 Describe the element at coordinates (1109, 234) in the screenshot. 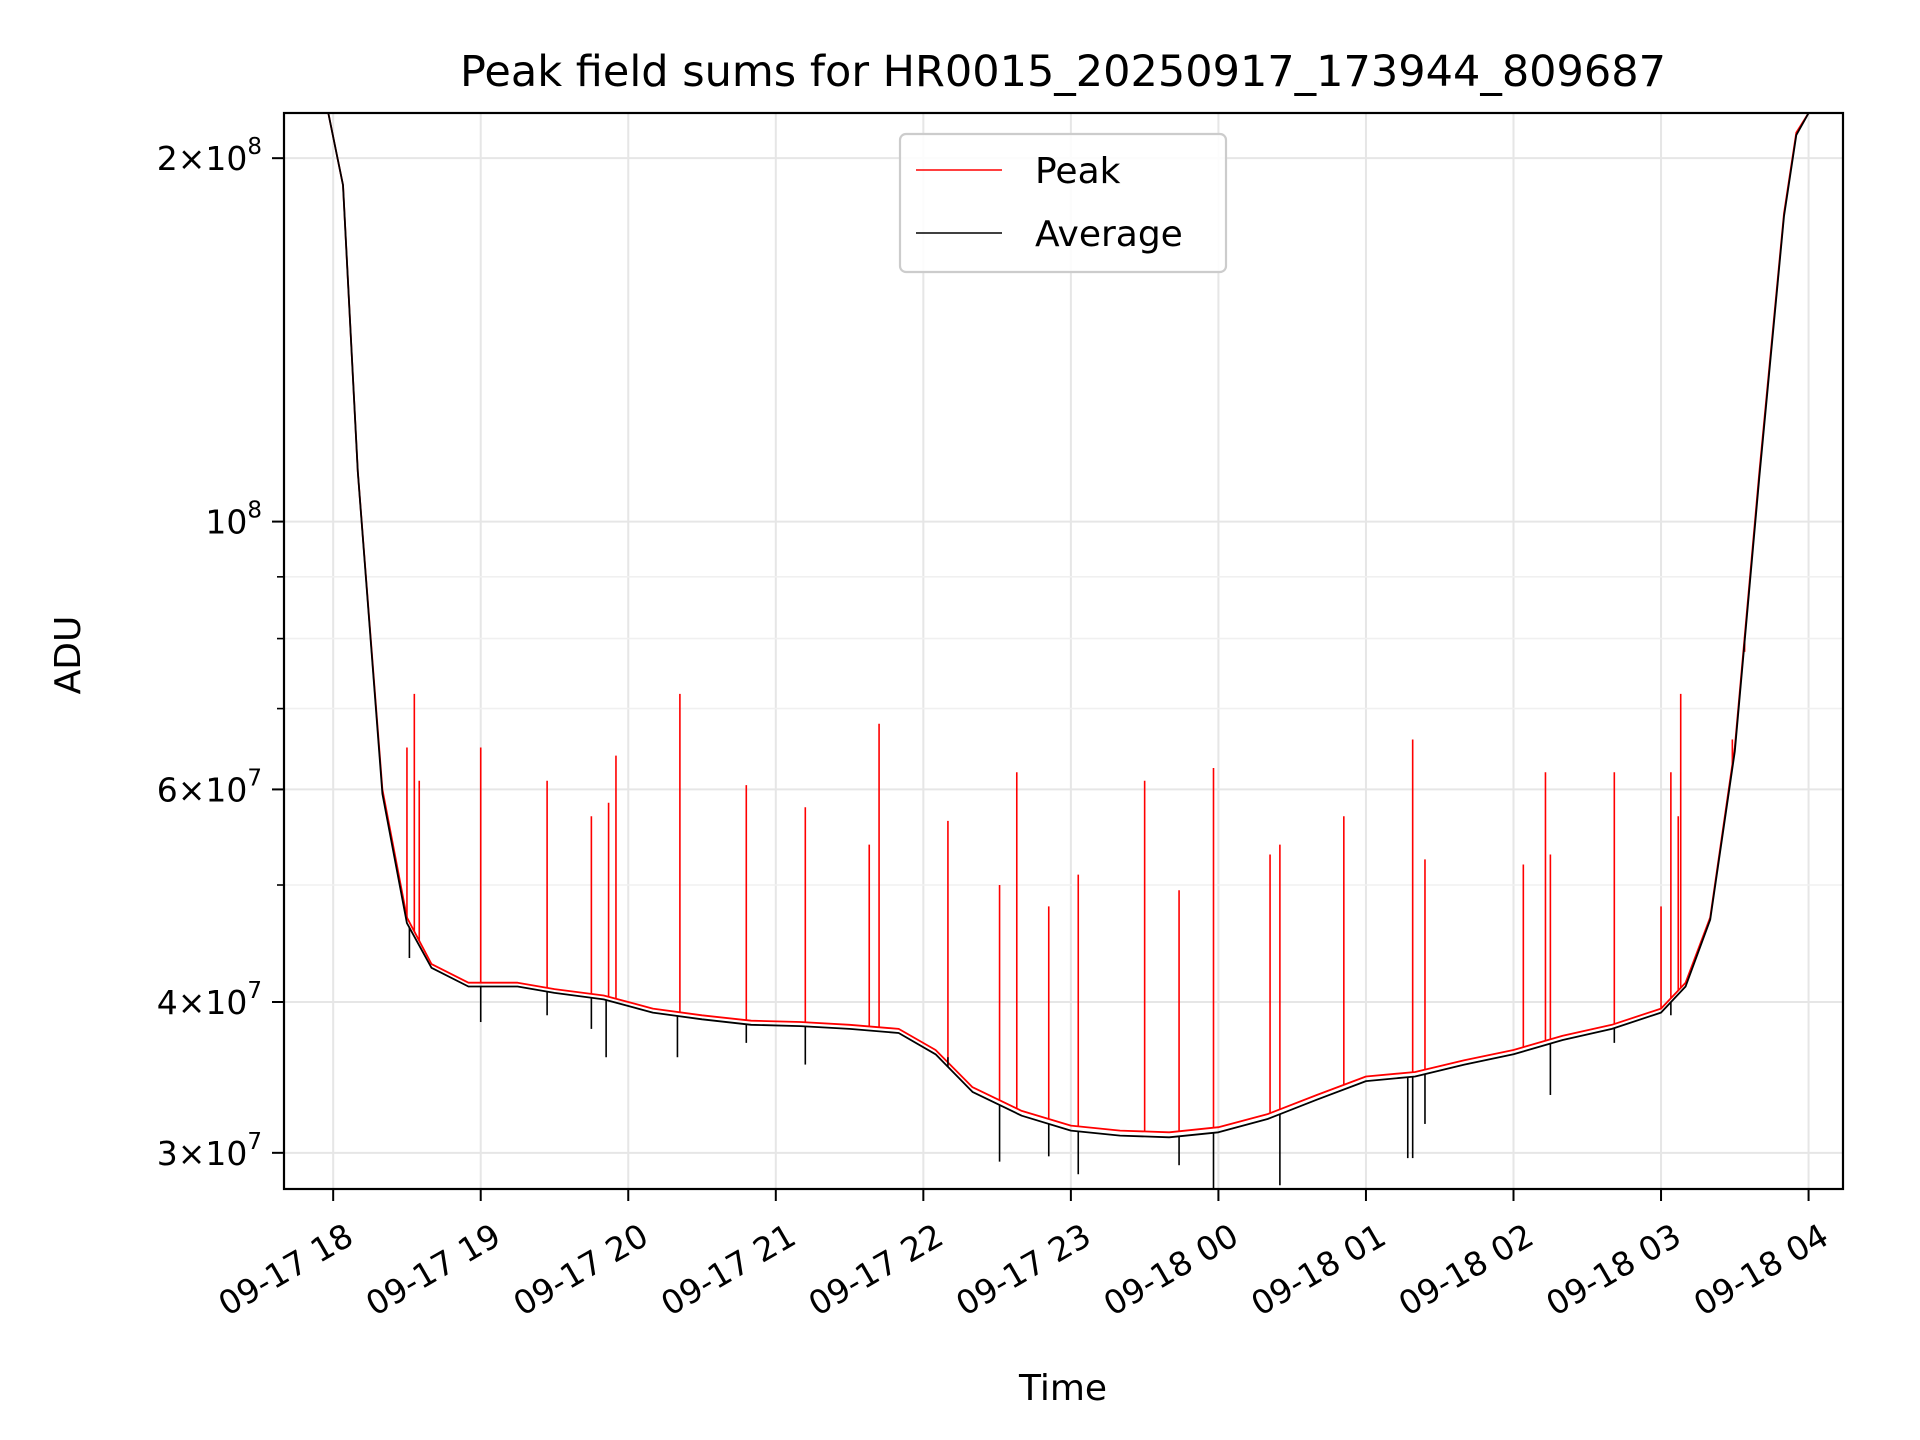

I see `legend-label-average: Average` at that location.